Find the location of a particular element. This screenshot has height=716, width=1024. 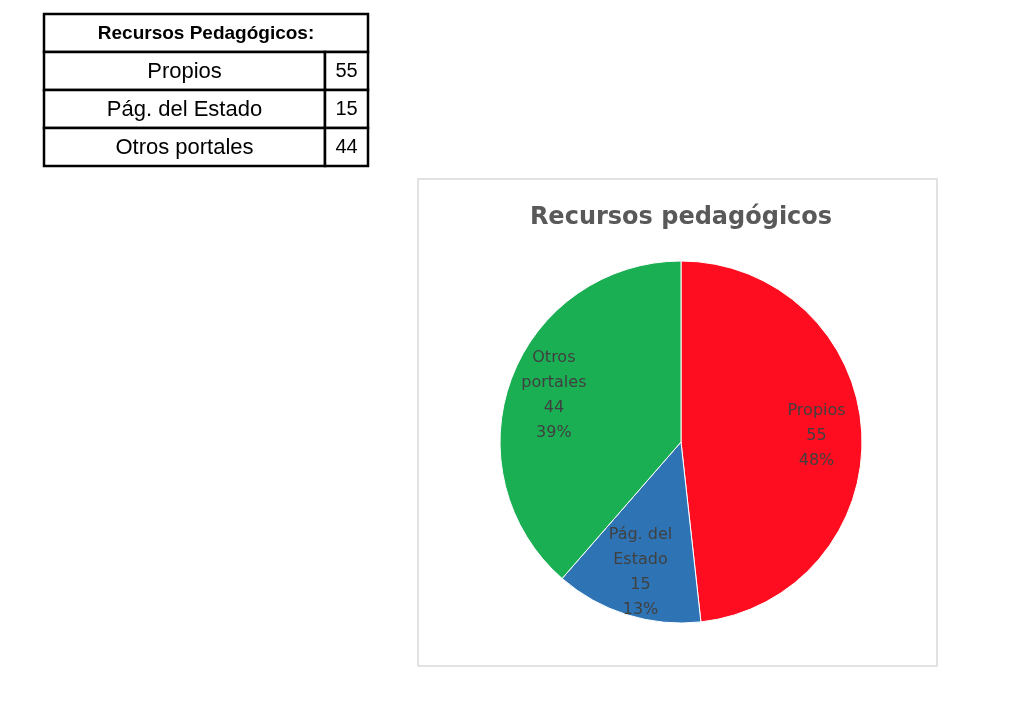

data-label: 15 13% is located at coordinates (640, 596).